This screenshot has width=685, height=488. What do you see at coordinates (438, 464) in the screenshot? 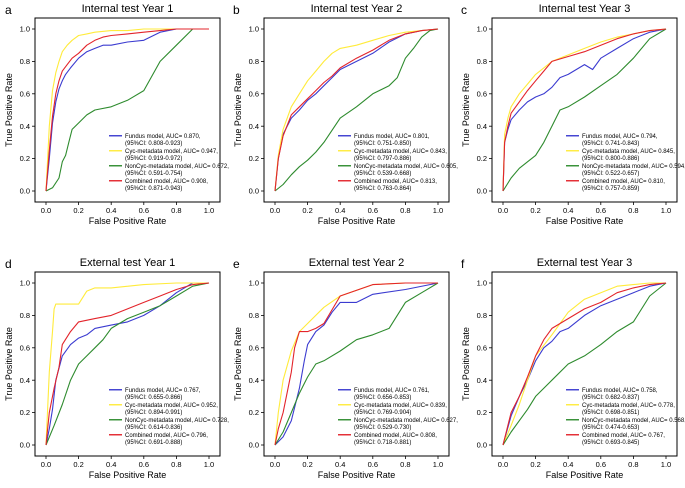
I see `x-tick-label: 1.0` at bounding box center [438, 464].